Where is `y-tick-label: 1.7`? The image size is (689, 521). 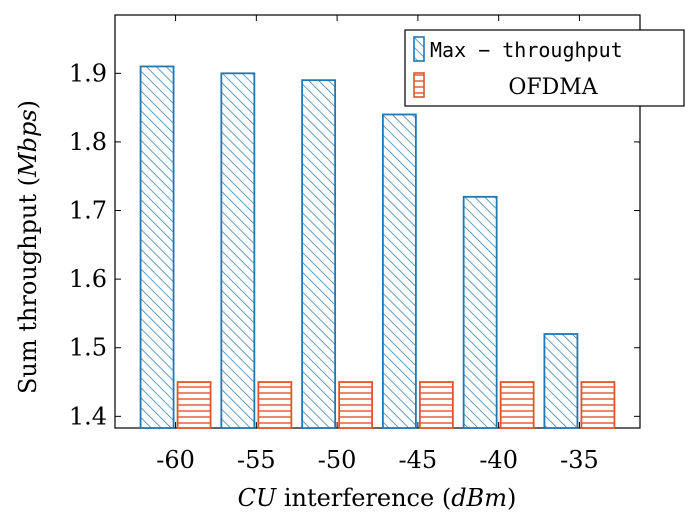 y-tick-label: 1.7 is located at coordinates (88, 211).